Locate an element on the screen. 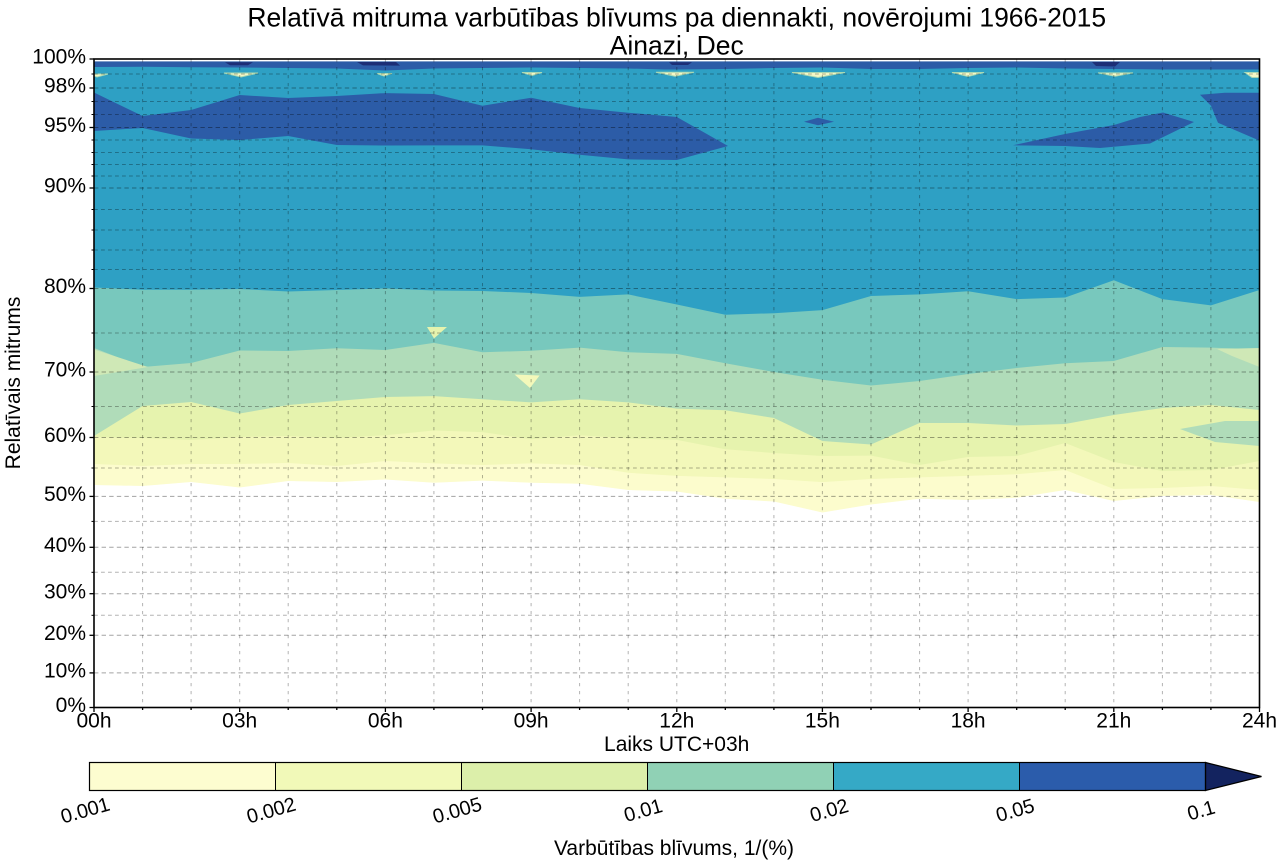 The image size is (1284, 868). svg-text: 15h is located at coordinates (822, 721).